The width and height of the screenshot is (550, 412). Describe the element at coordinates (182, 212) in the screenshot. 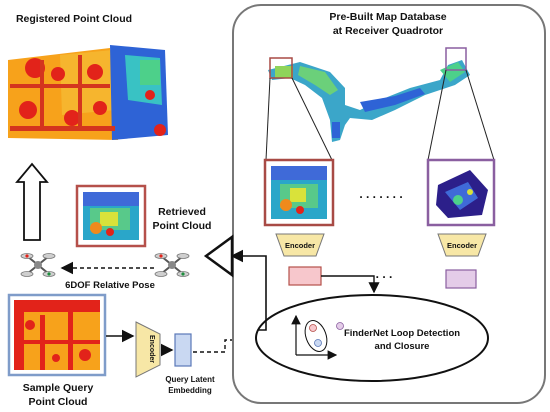

I see `retrieved-label-line1: Retrieved` at that location.